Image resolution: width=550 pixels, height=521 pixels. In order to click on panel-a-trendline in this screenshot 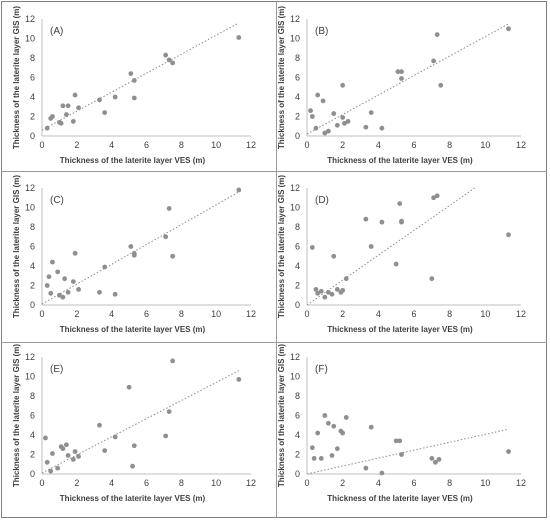, I will do `click(140, 76)`.